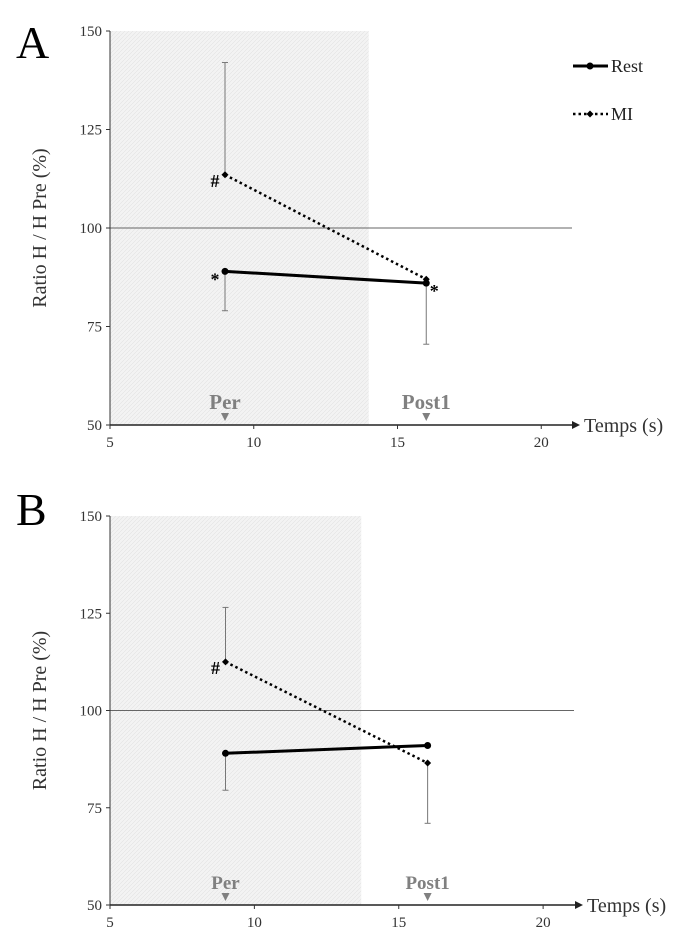 The image size is (678, 938). What do you see at coordinates (31, 509) in the screenshot?
I see `panel-letter: B` at bounding box center [31, 509].